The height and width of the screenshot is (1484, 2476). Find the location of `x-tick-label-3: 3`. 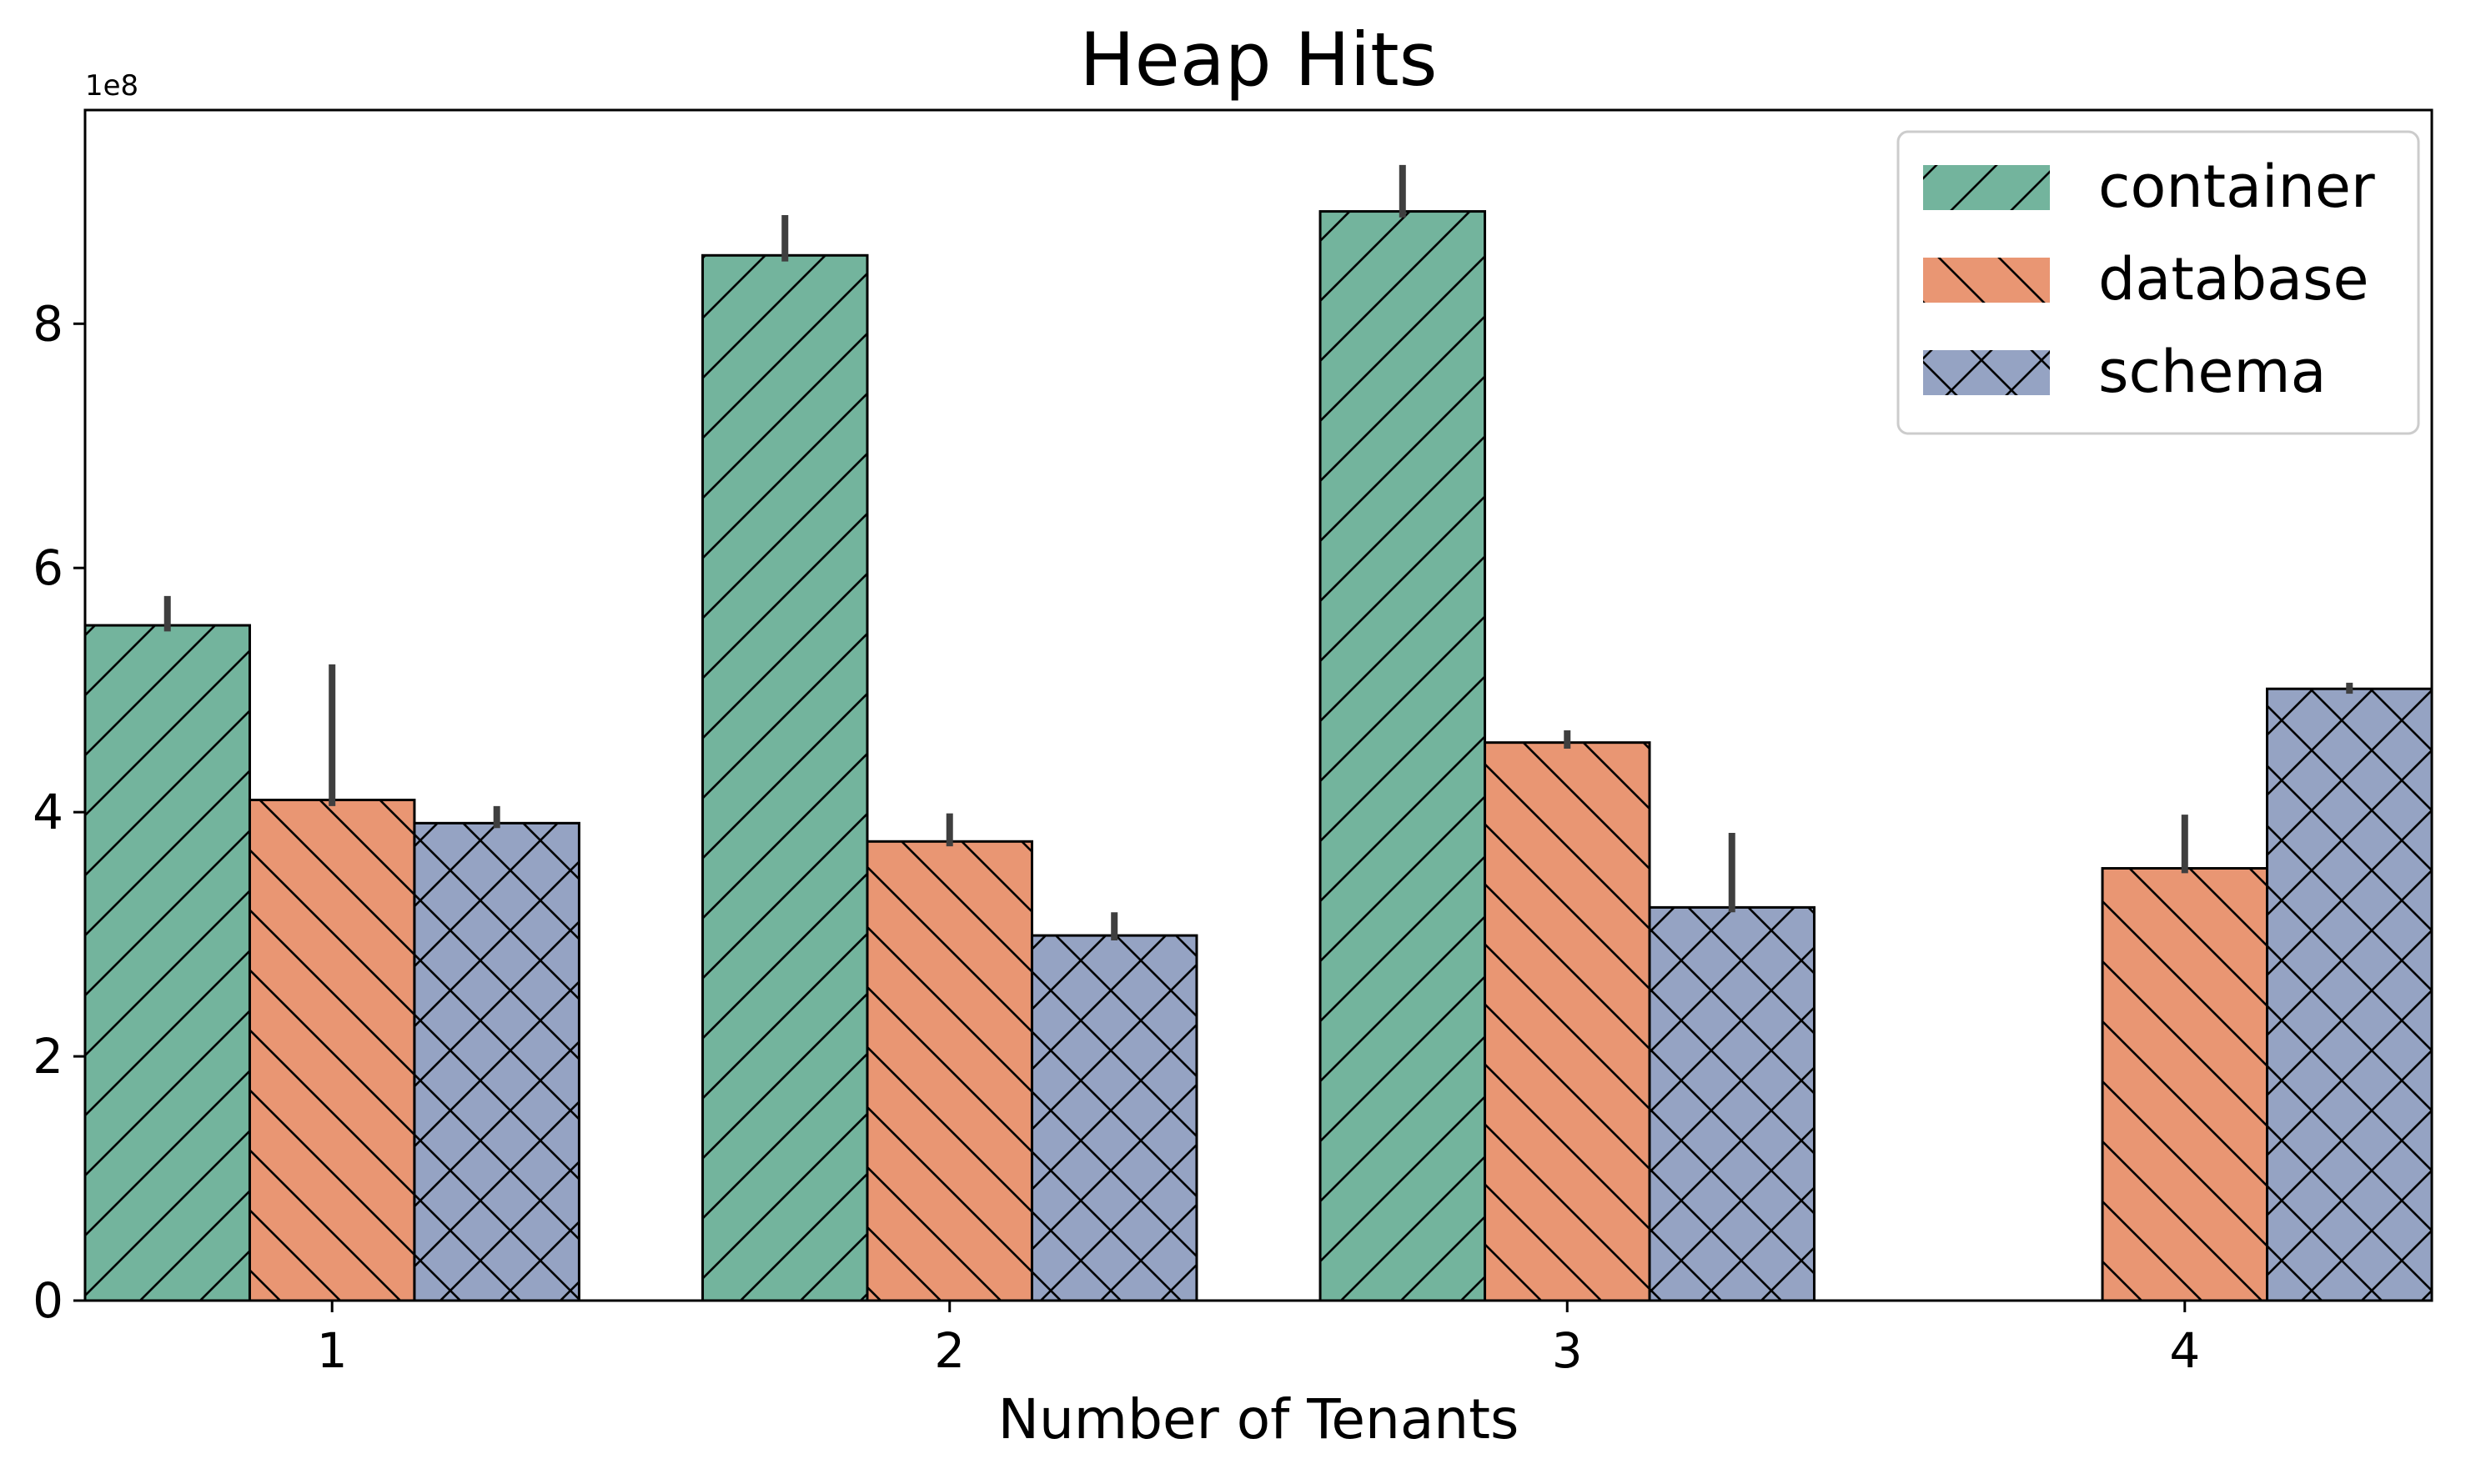

x-tick-label-3: 3 is located at coordinates (1567, 1350).